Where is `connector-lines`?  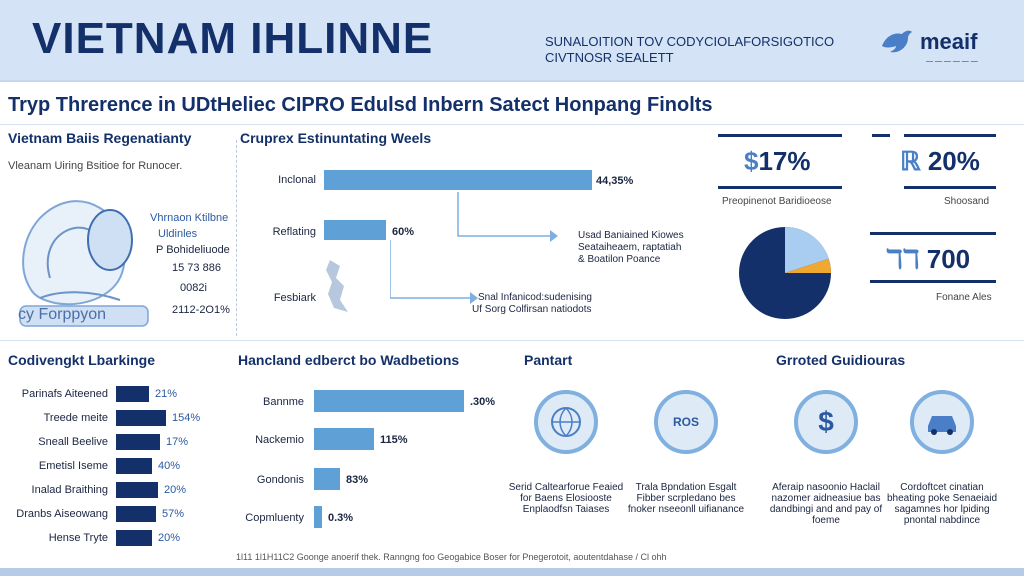
connector-lines is located at coordinates (474, 248).